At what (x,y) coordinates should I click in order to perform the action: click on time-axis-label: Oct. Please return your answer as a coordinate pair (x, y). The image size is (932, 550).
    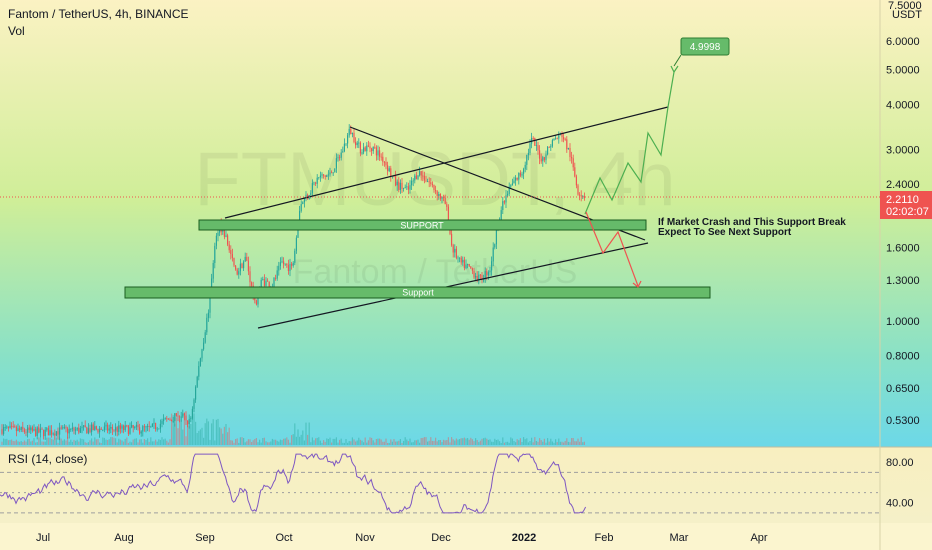
    Looking at the image, I should click on (283, 538).